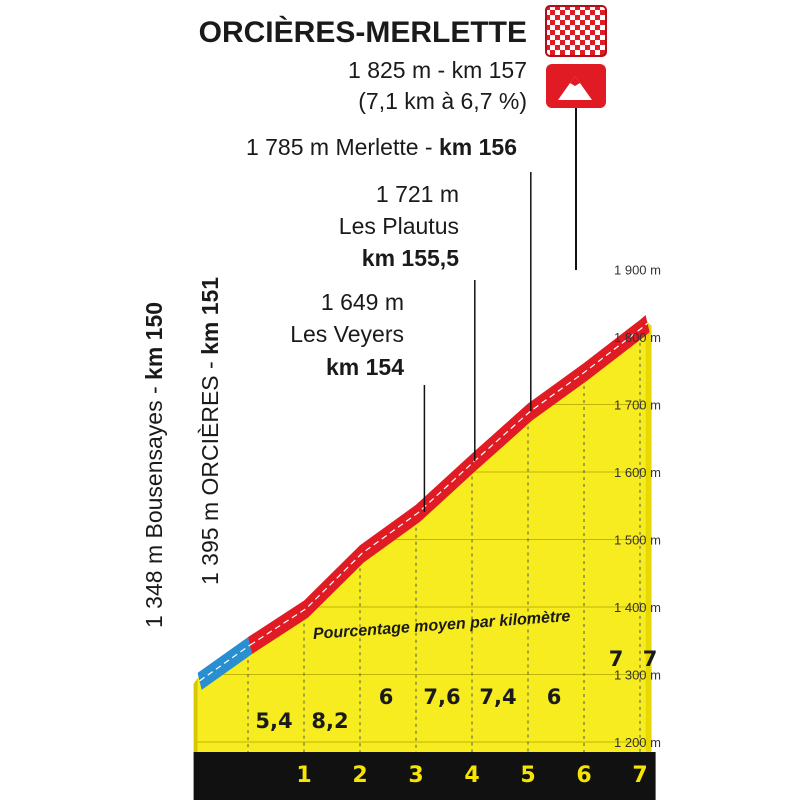 The image size is (800, 800). Describe the element at coordinates (637, 472) in the screenshot. I see `y-tick-label: 1 600 m` at that location.